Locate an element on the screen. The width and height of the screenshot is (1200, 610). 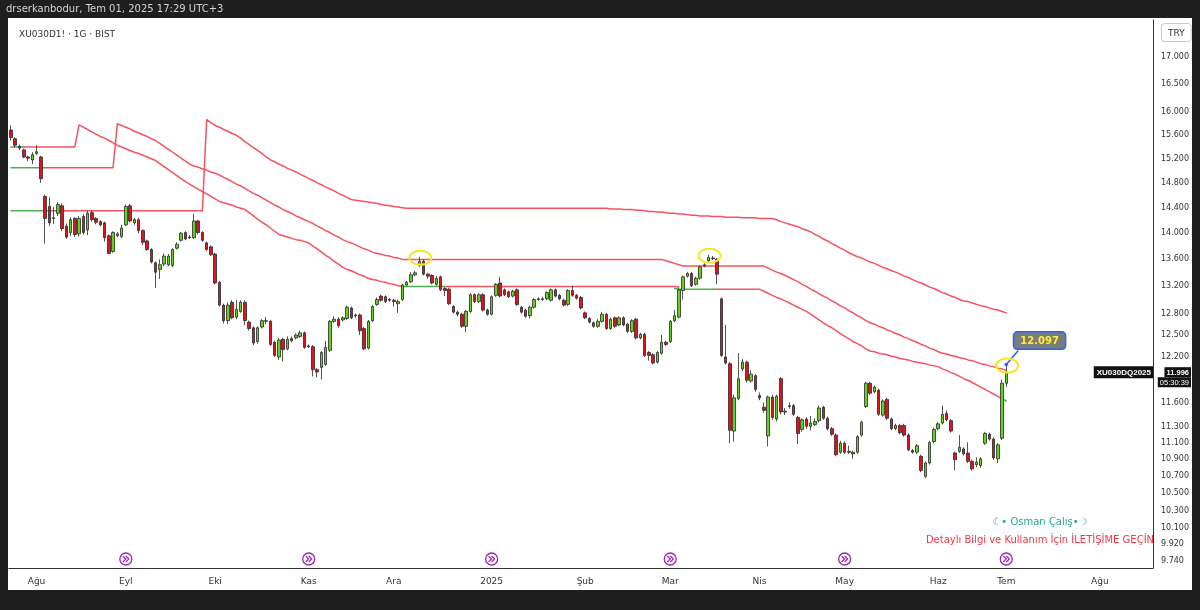
y-tick-label: 10.300 is located at coordinates (1175, 510).